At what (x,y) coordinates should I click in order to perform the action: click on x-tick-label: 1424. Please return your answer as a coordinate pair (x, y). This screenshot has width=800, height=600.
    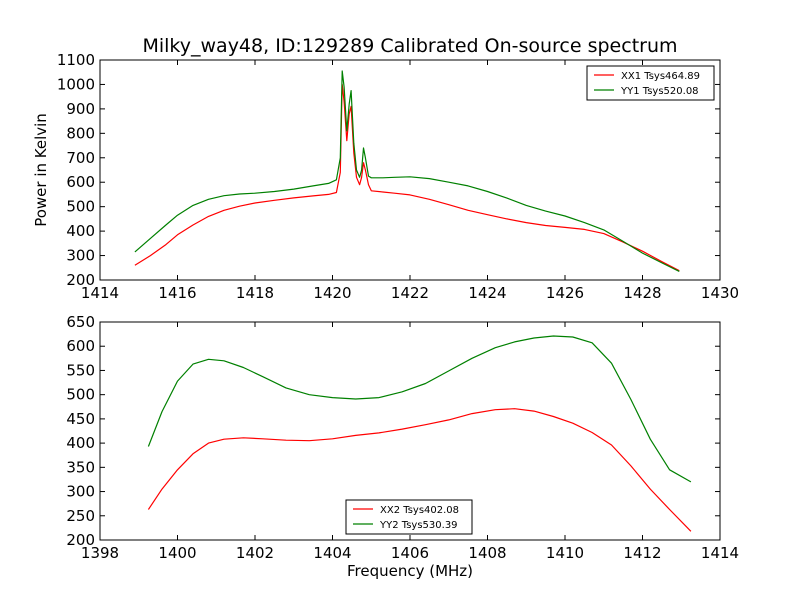
    Looking at the image, I should click on (487, 293).